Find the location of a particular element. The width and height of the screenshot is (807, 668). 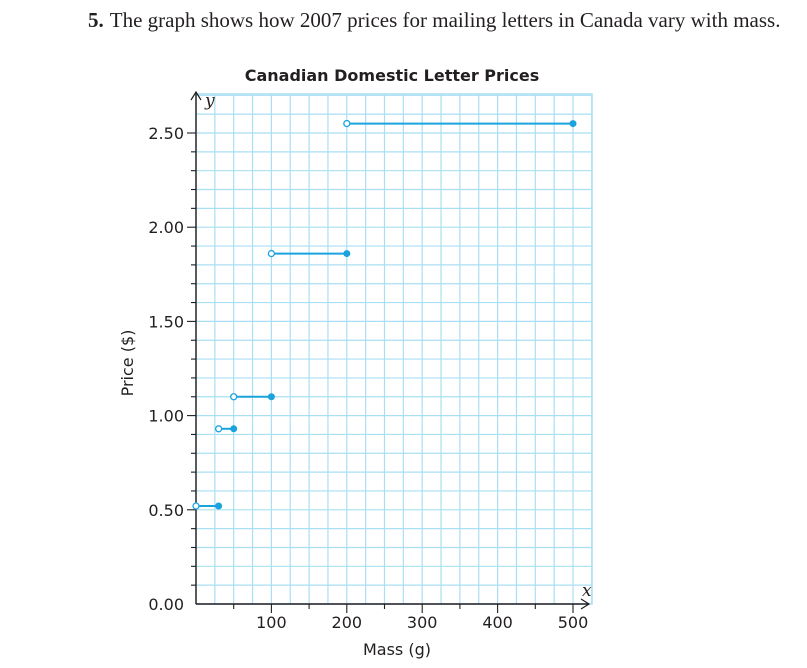

question-number: 5. is located at coordinates (96, 20).